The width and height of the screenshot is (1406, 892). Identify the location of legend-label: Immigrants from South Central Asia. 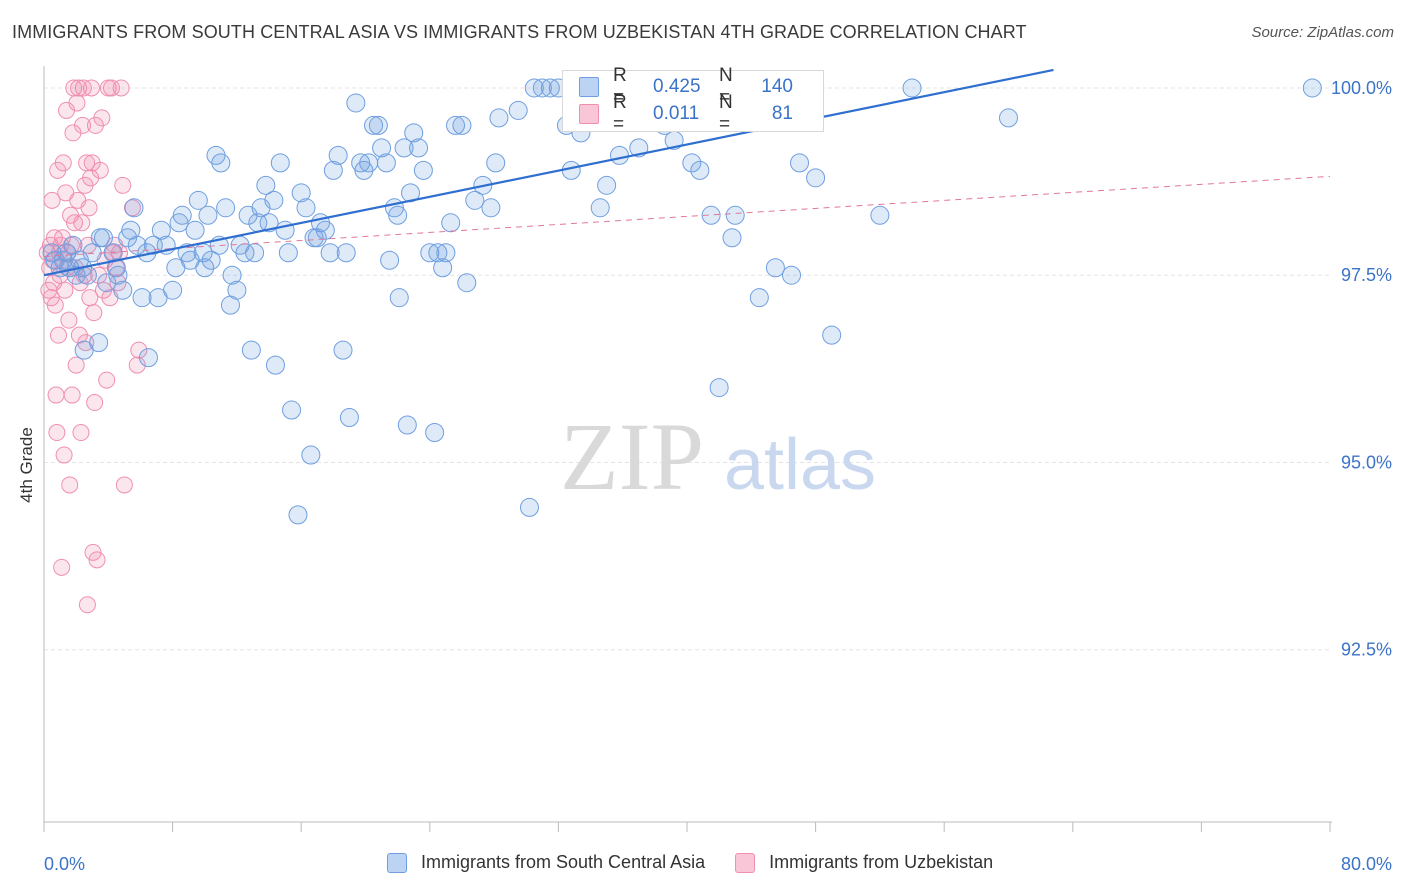
(563, 862).